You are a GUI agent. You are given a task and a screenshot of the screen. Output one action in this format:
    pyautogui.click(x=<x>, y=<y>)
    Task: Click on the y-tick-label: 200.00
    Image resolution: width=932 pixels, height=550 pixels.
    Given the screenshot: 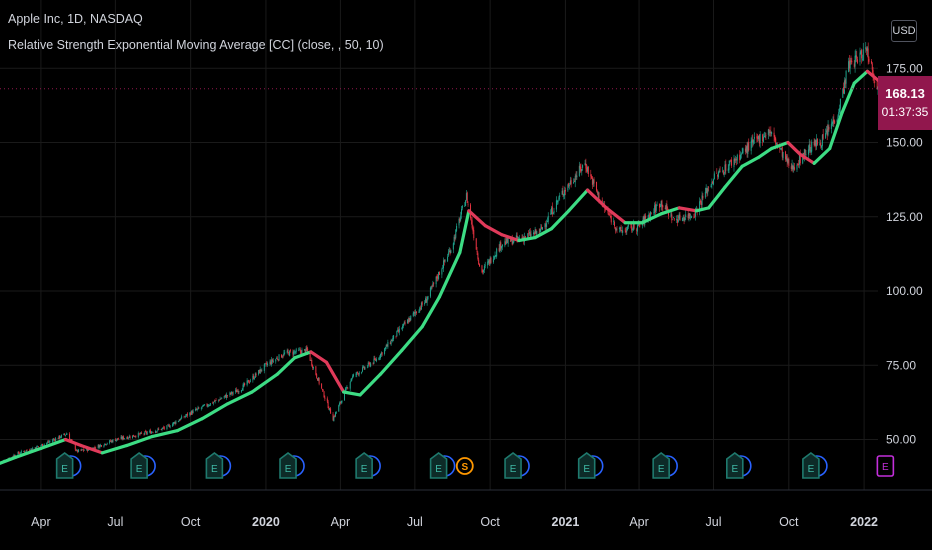 What is the action you would take?
    pyautogui.click(x=904, y=0)
    